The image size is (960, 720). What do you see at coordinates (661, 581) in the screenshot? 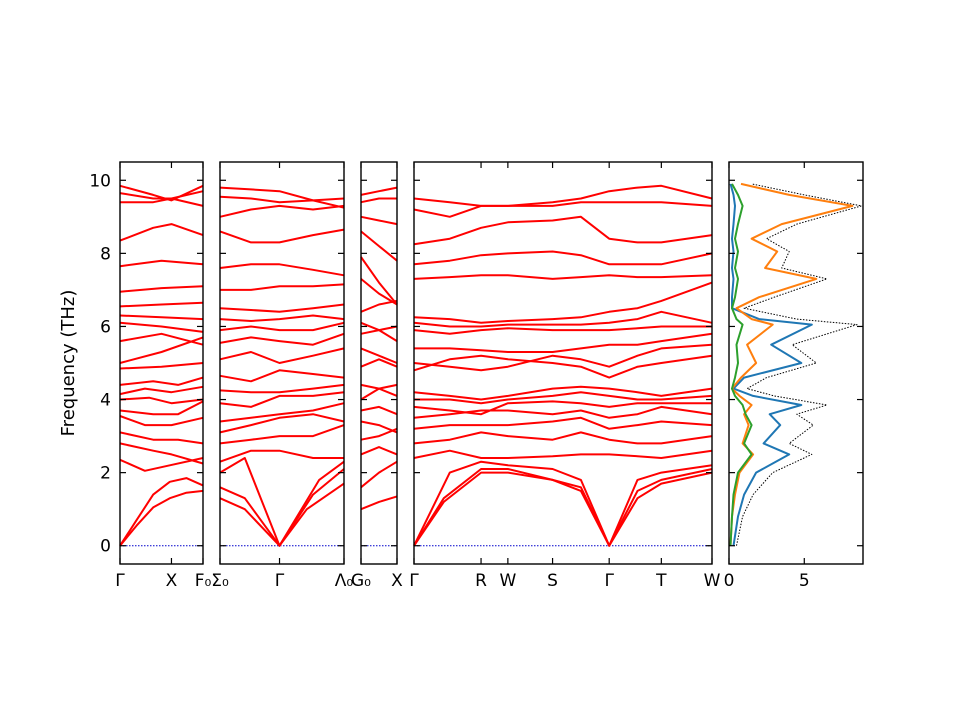
I see `symmetry-point-label: T` at bounding box center [661, 581].